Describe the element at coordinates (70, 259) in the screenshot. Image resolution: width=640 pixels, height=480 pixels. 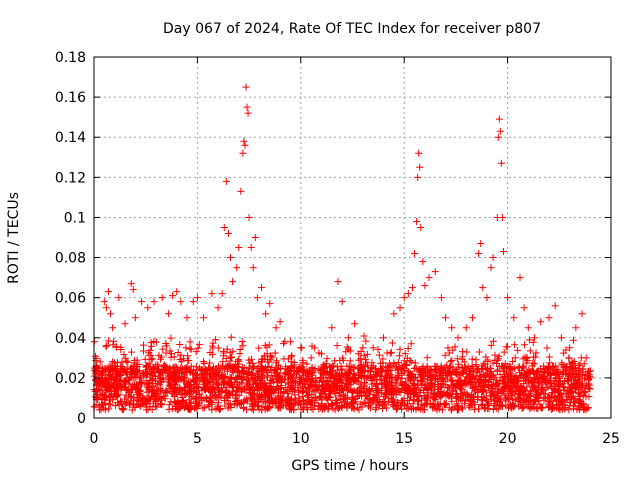
I see `y-tick-label: 0.08` at that location.